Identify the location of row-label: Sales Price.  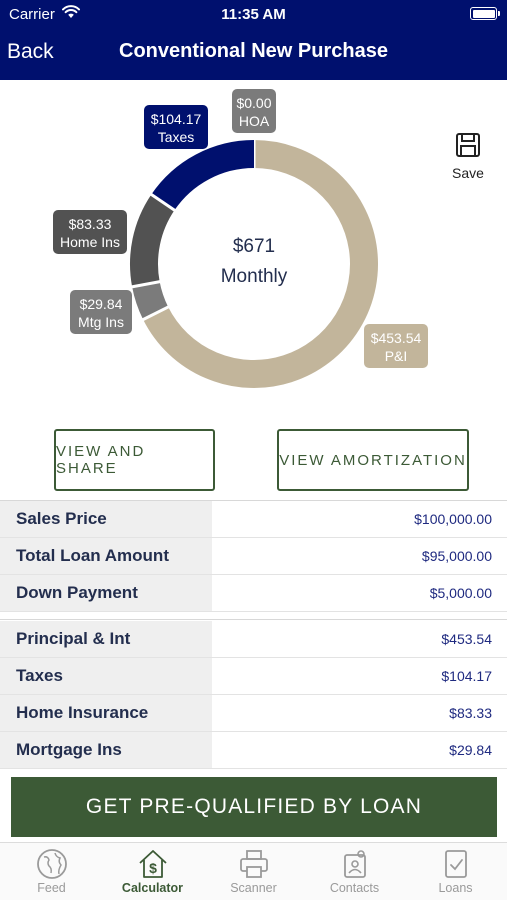
(106, 519).